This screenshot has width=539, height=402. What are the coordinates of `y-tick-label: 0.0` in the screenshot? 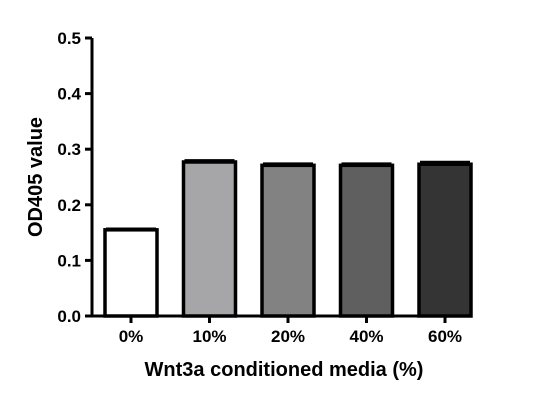 It's located at (69, 316).